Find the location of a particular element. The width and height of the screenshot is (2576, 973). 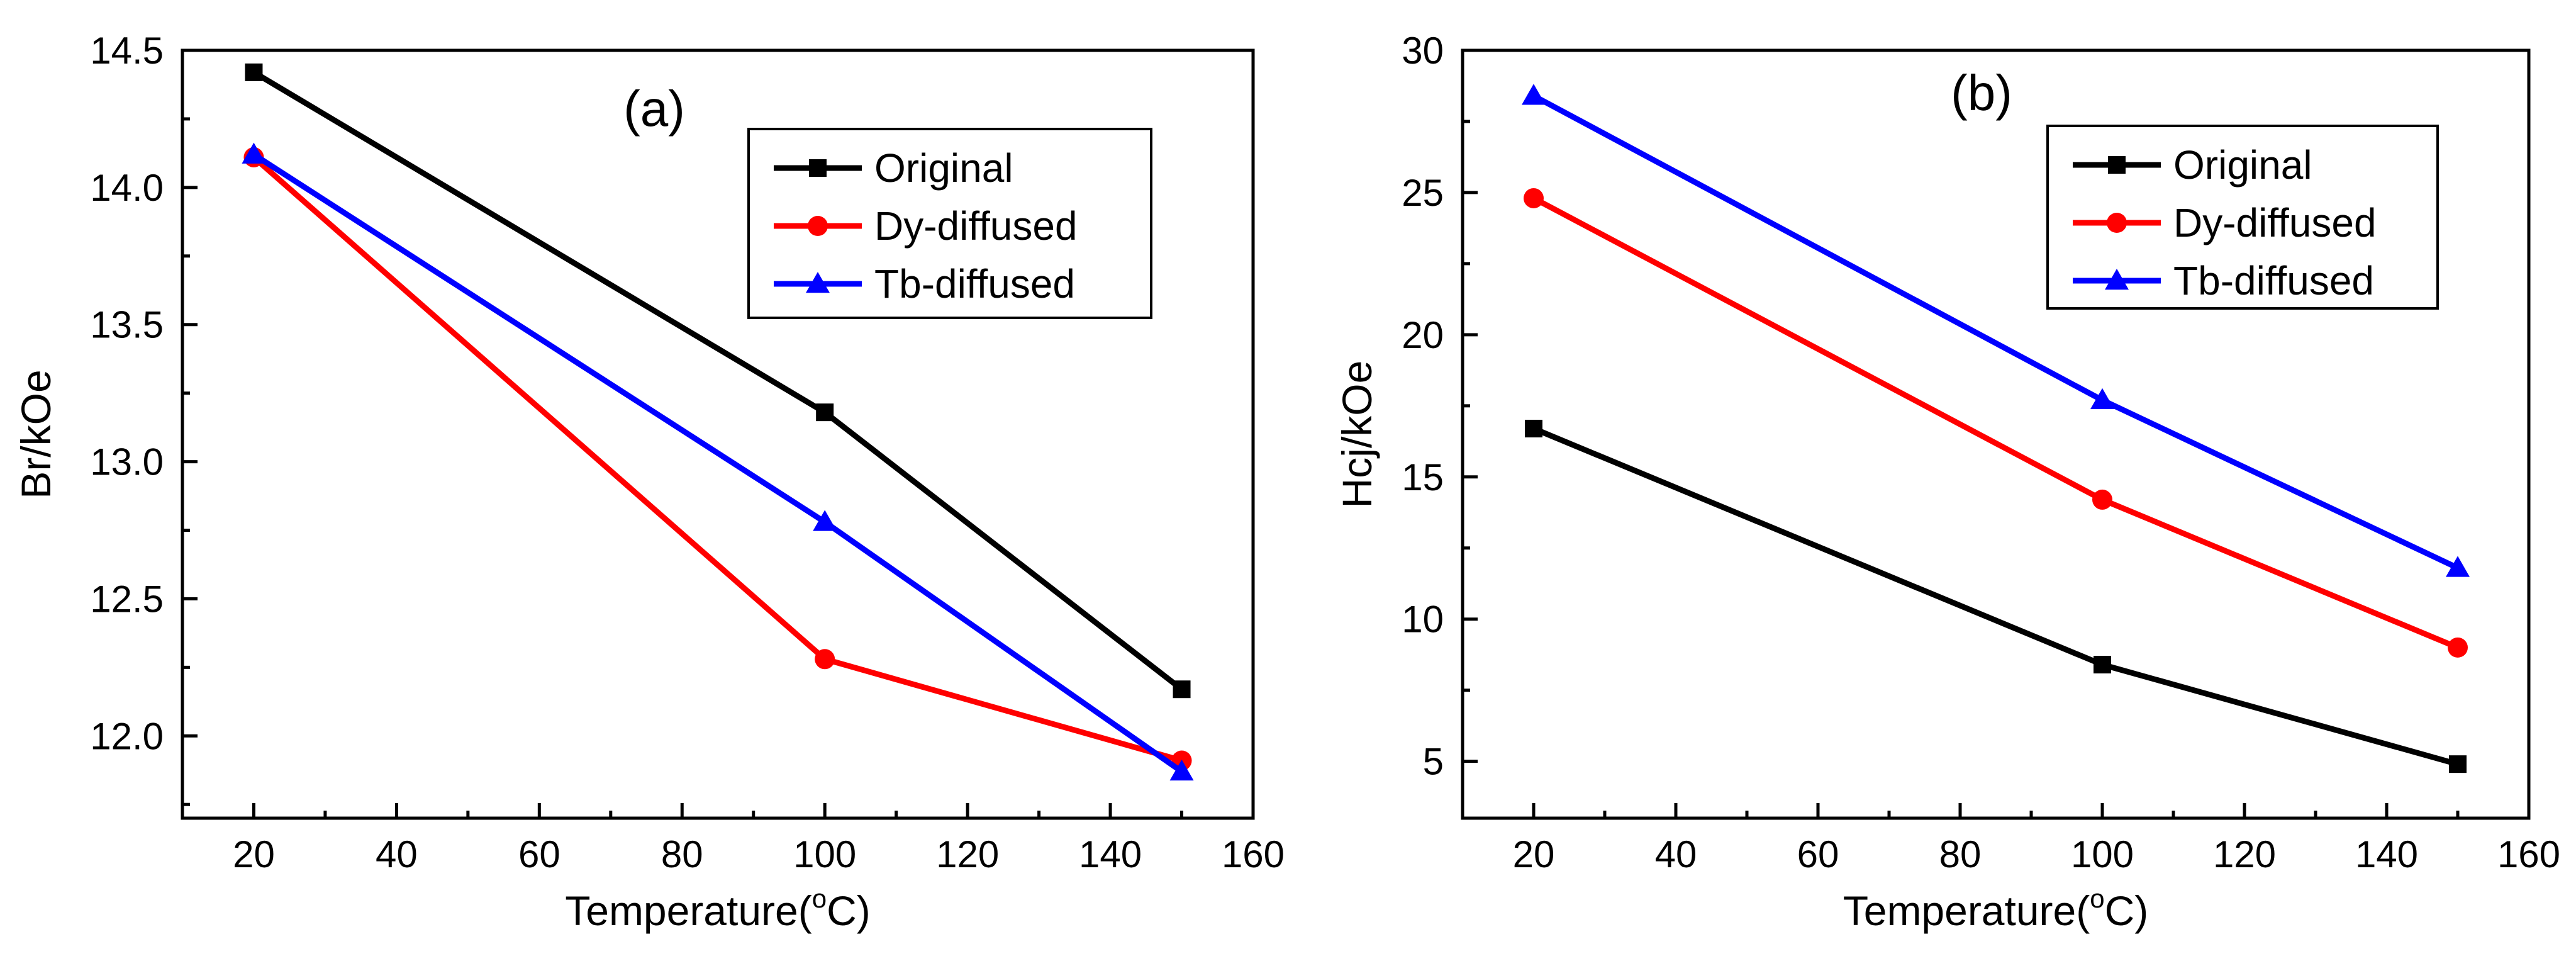

y-tick-label: 13.5 is located at coordinates (127, 325).